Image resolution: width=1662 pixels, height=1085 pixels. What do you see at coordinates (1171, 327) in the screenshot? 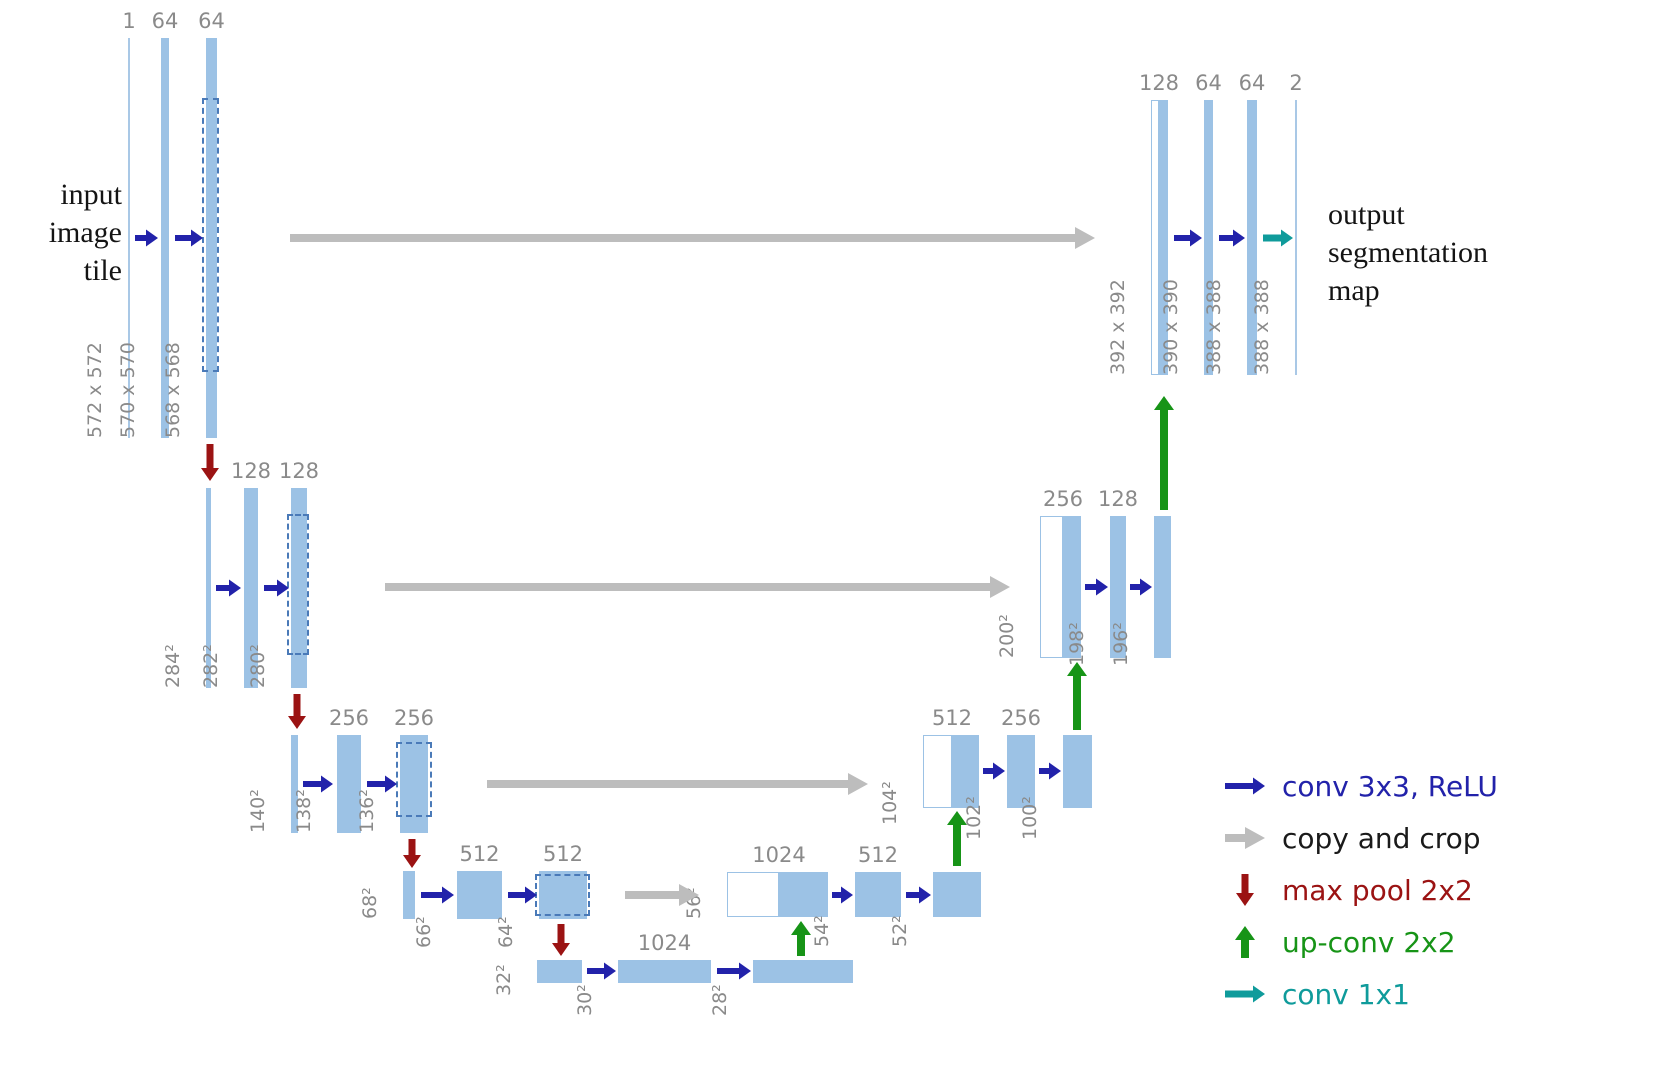
I see `spatial-size-label: 390 x 390` at bounding box center [1171, 327].